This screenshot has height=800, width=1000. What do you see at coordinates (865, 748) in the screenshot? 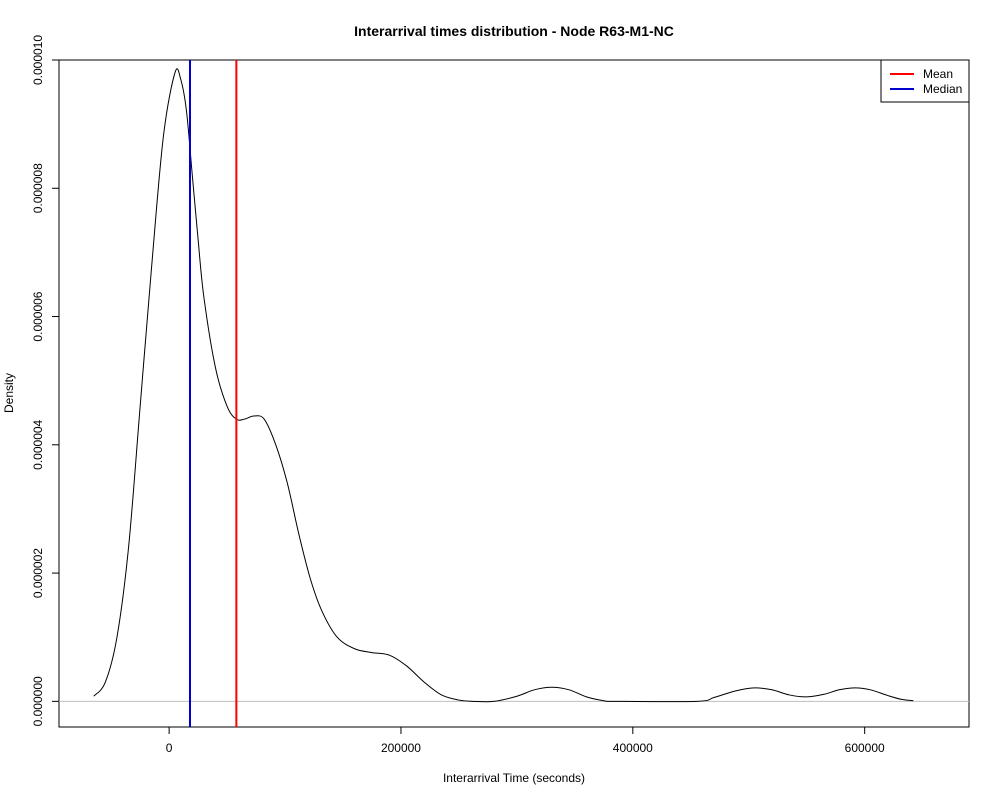
I see `x-tick-label: 600000` at bounding box center [865, 748].